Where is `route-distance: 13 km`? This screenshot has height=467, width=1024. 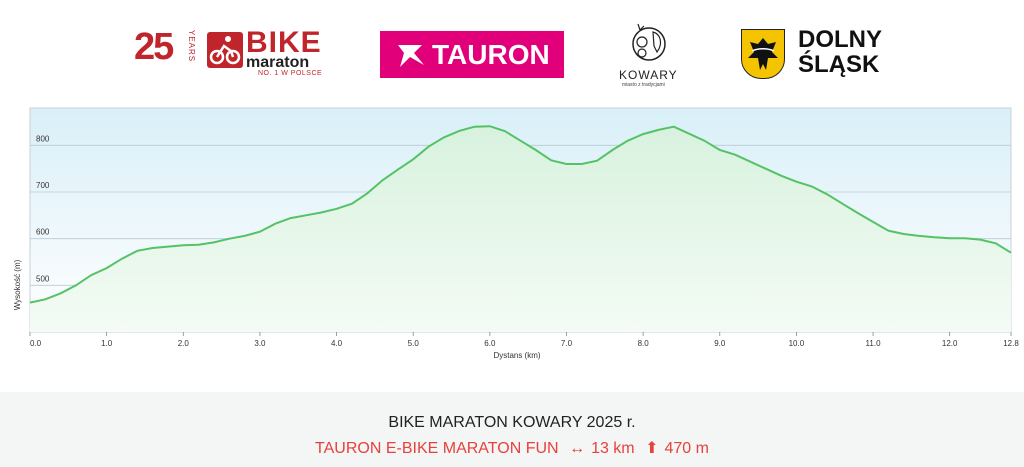
route-distance: 13 km is located at coordinates (613, 448).